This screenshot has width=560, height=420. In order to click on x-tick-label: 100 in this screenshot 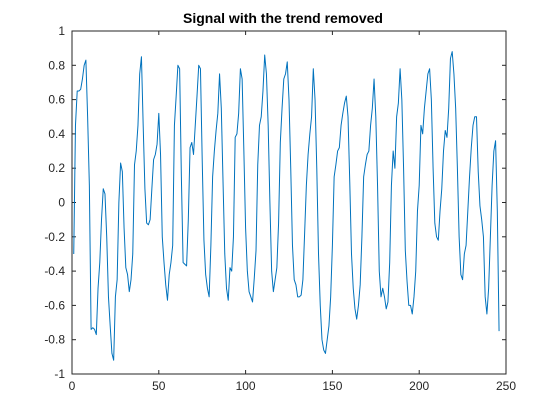, I will do `click(246, 386)`.